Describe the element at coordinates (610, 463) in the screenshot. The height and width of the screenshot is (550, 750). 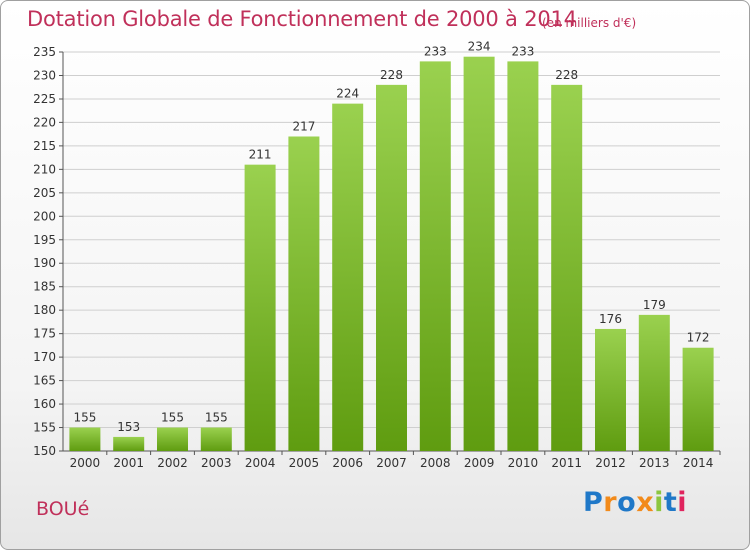
I see `x-tick-label: 2012` at that location.